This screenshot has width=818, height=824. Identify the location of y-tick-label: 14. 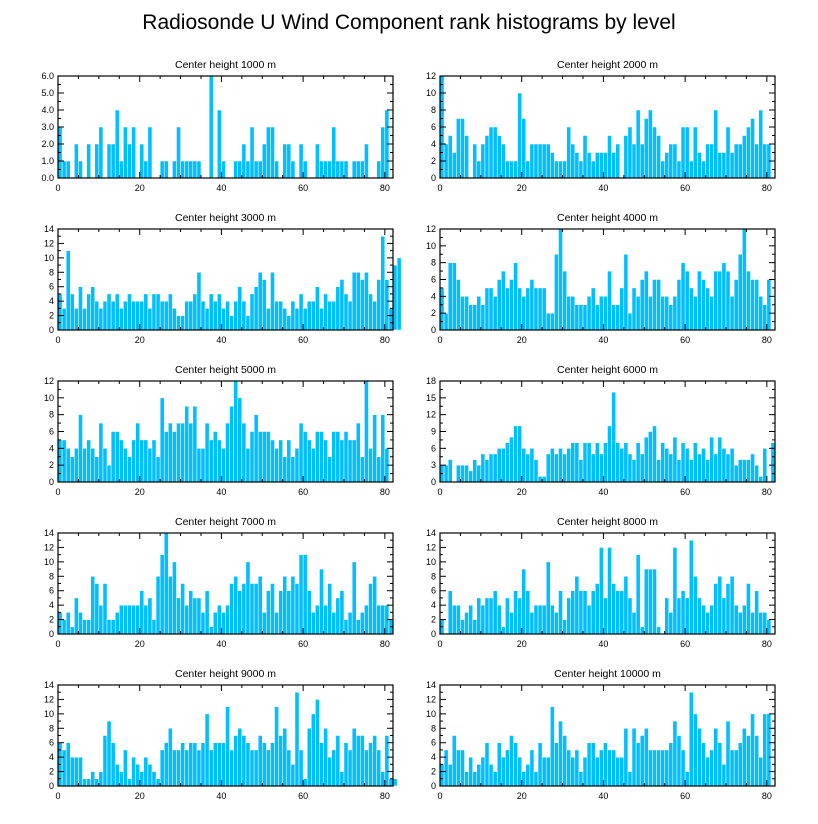
(49, 229).